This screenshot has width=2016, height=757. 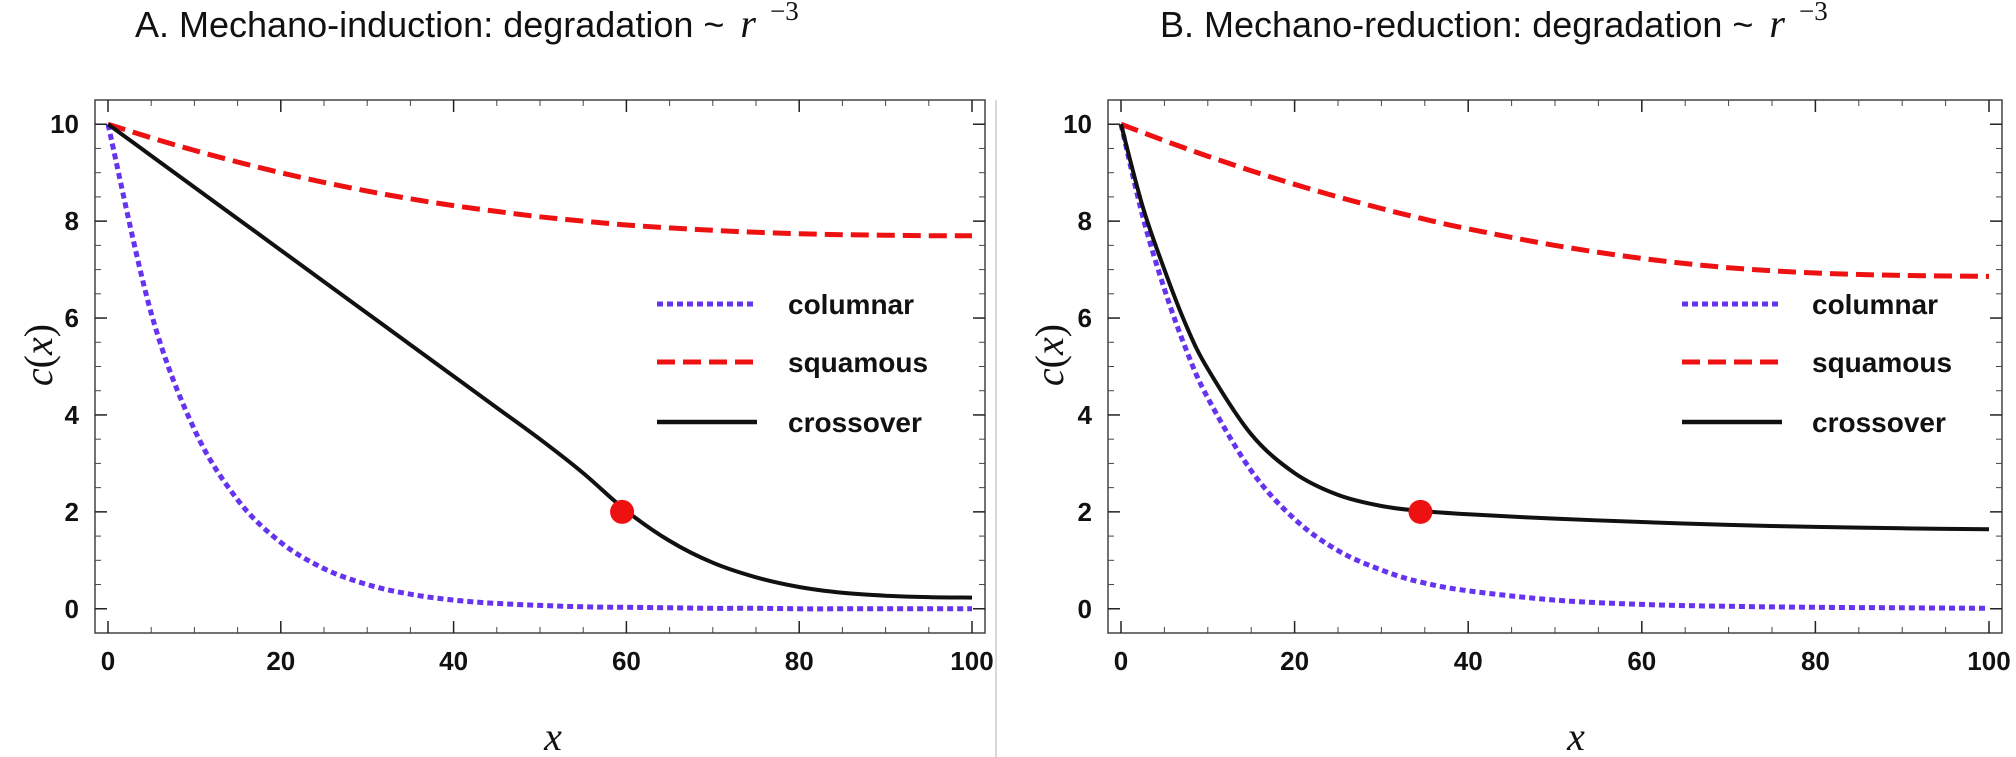 What do you see at coordinates (1882, 362) in the screenshot?
I see `chart-b-legend-squamous-label: squamous` at bounding box center [1882, 362].